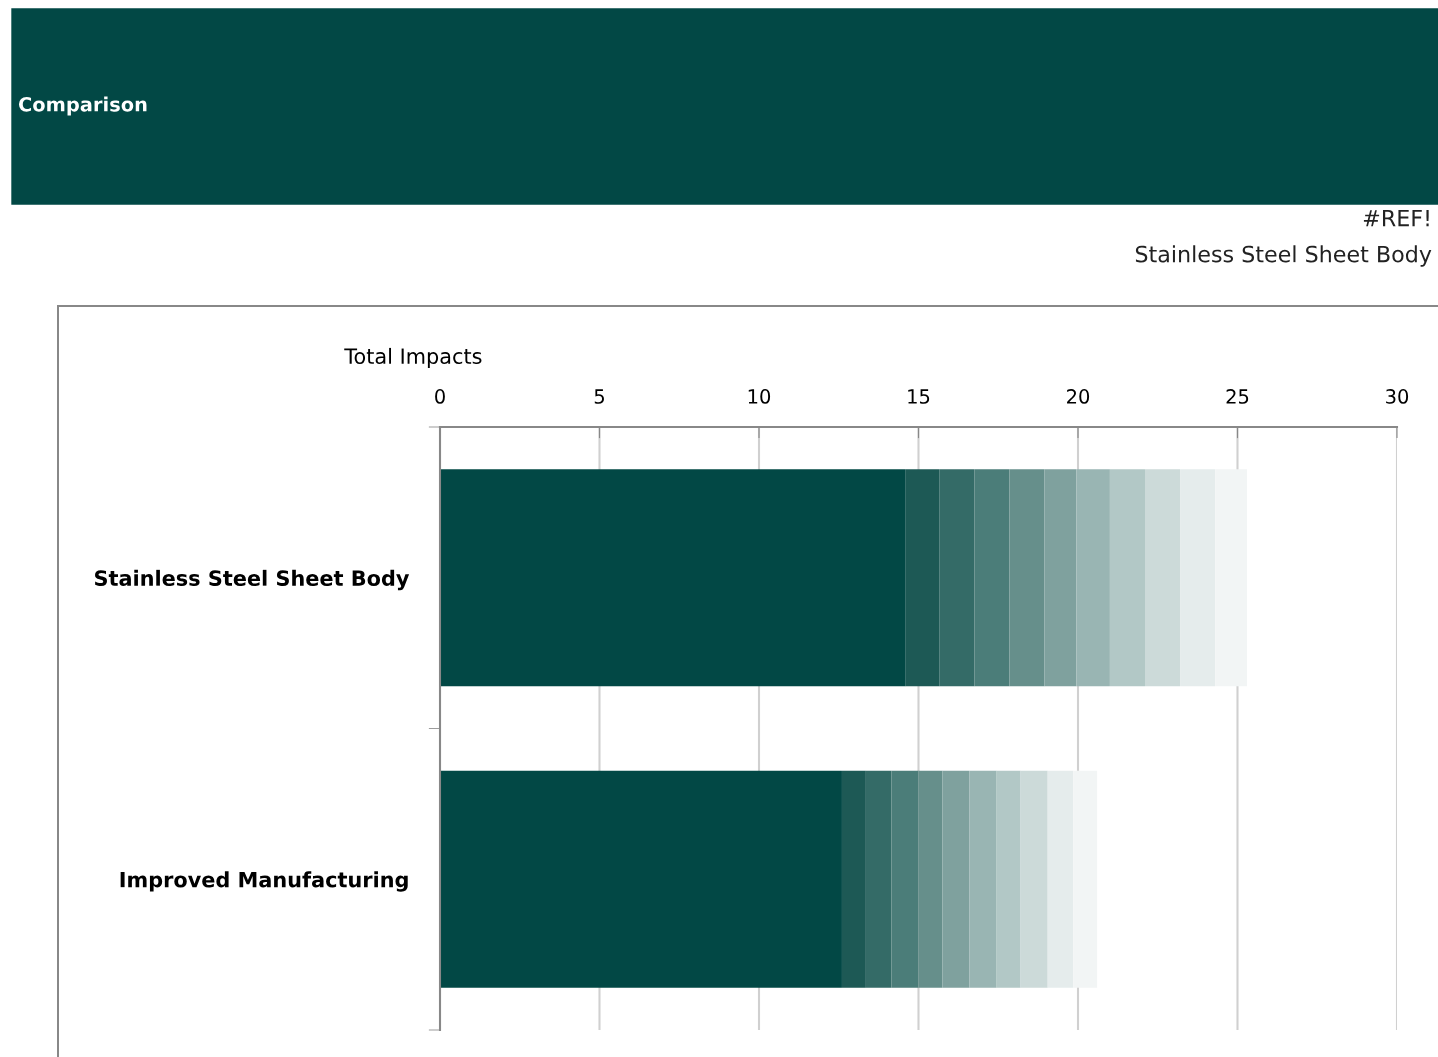 This screenshot has width=1438, height=1057. I want to click on text: Comparison, so click(82, 106).